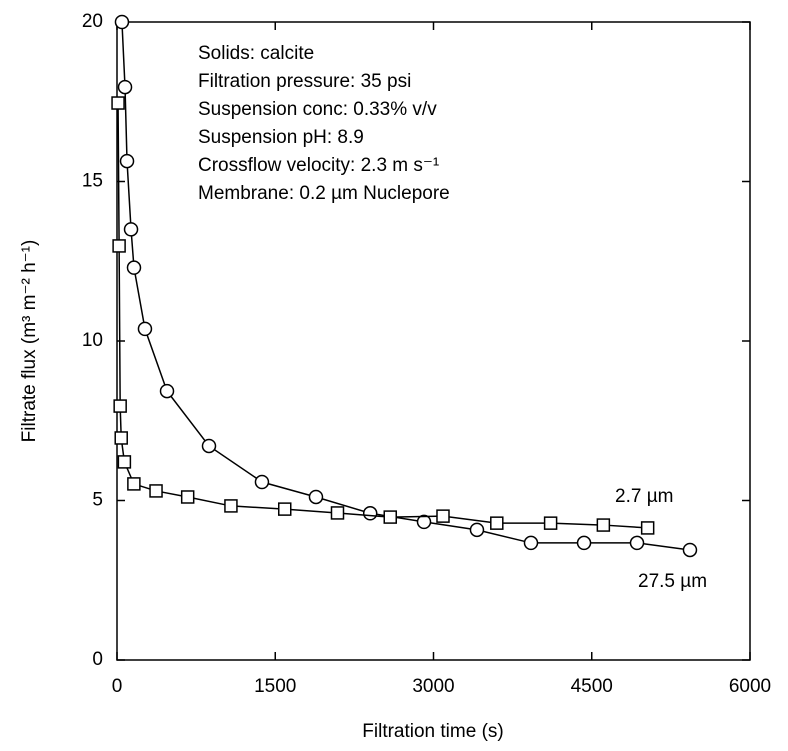  I want to click on annotation: Membrane: 0.2 µm Nuclepore, so click(324, 193).